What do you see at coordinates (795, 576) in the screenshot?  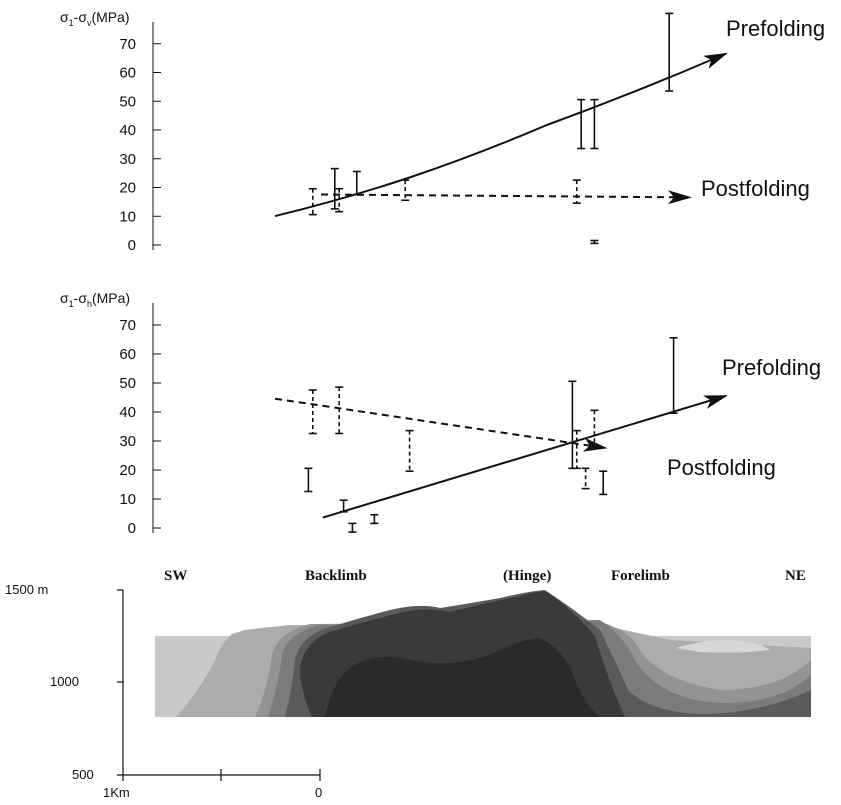 I see `label-ne: NE` at bounding box center [795, 576].